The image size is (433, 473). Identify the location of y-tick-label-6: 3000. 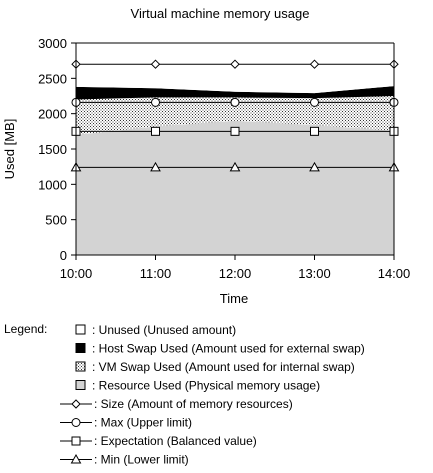
(52, 43).